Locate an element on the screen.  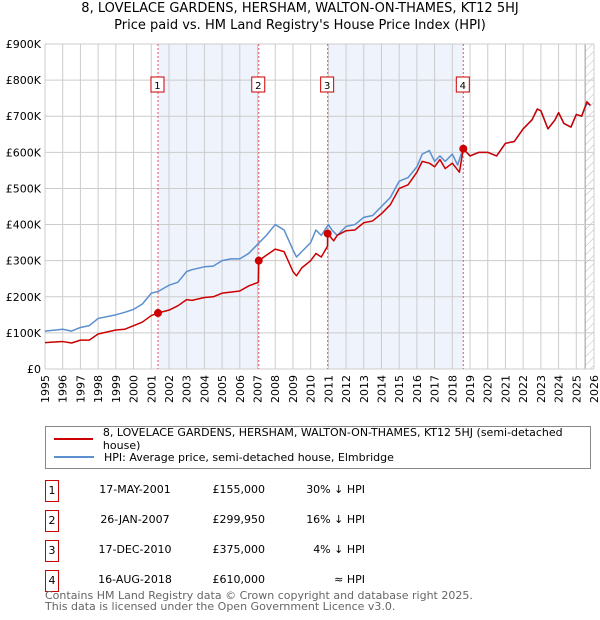
sale-number-badge: 4 is located at coordinates (52, 581).